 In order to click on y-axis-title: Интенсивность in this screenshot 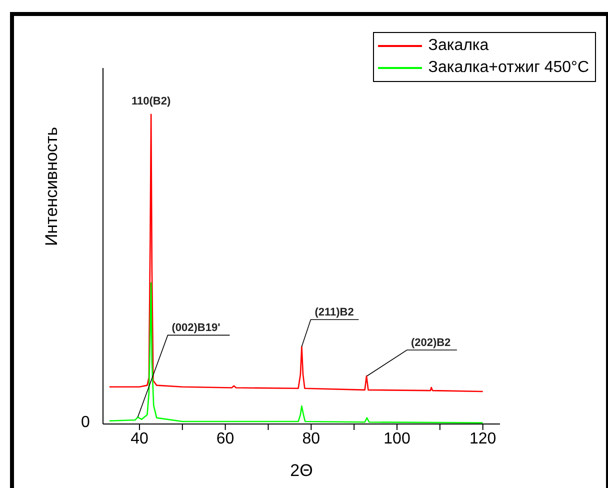, I will do `click(52, 186)`.